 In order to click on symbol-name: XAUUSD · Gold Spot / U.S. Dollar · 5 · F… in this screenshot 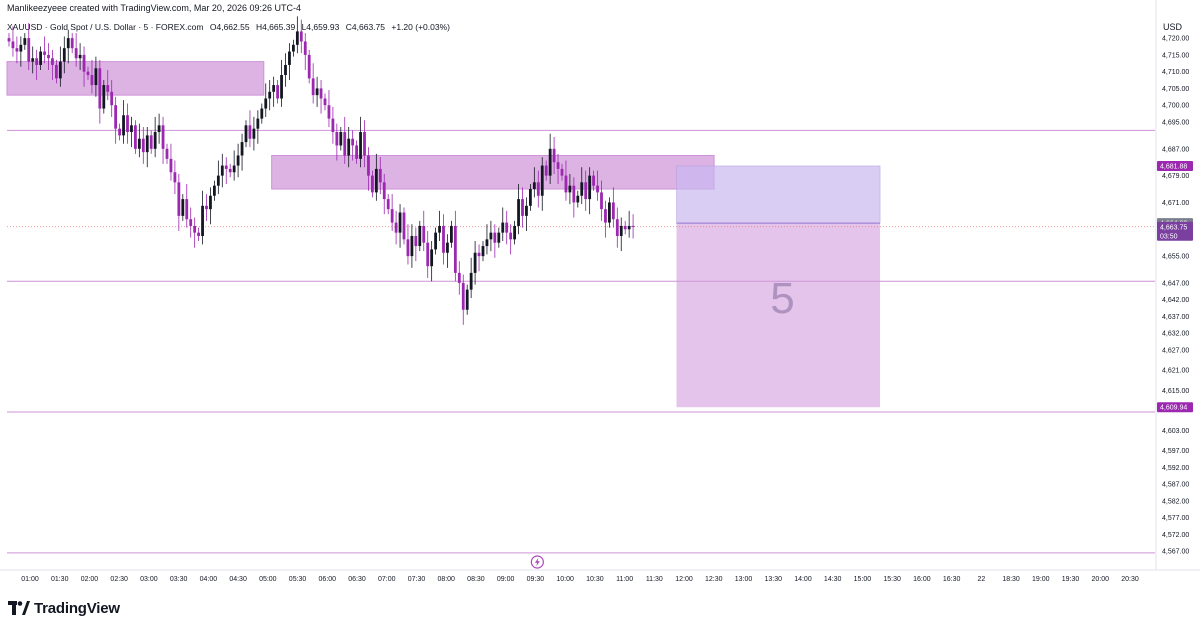, I will do `click(105, 27)`.